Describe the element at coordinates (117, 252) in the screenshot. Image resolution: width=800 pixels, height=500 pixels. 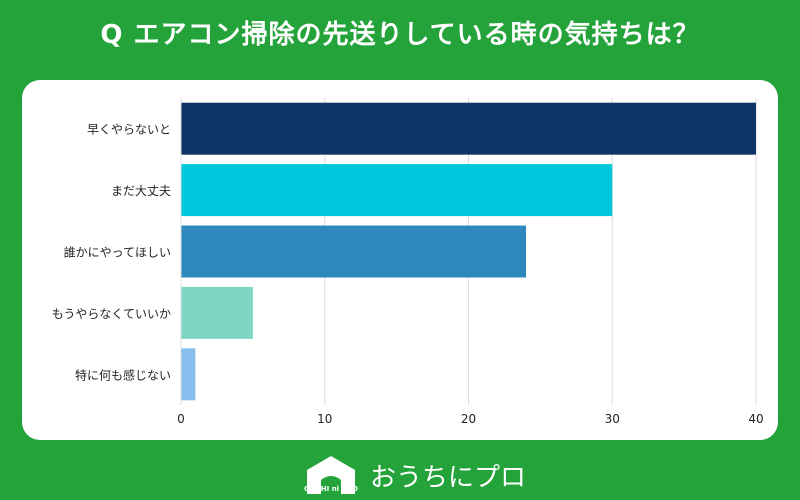
I see `category-label: 誰かにやってほしい` at that location.